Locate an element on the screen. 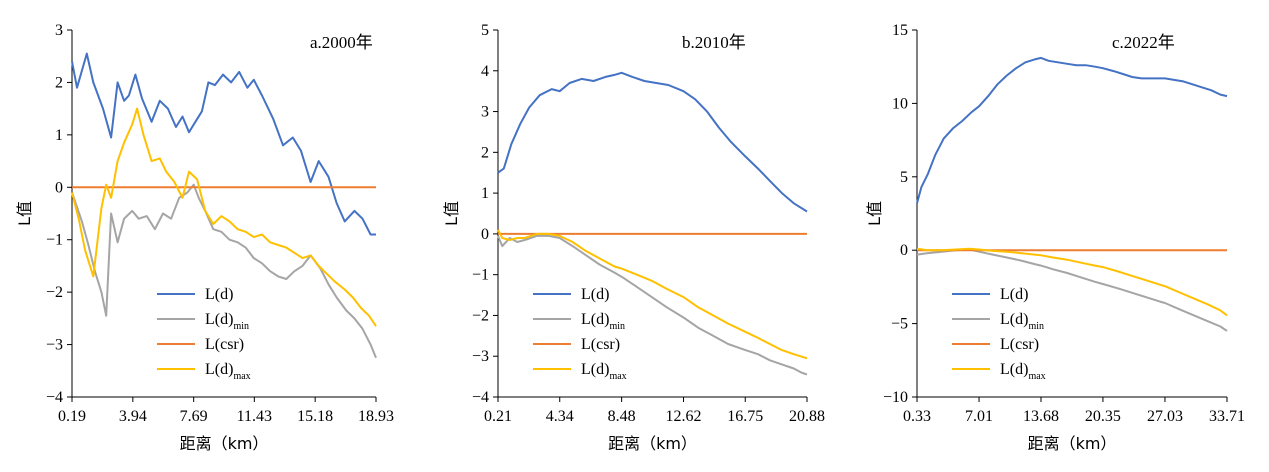  x-tick-label: 7.69 is located at coordinates (194, 416).